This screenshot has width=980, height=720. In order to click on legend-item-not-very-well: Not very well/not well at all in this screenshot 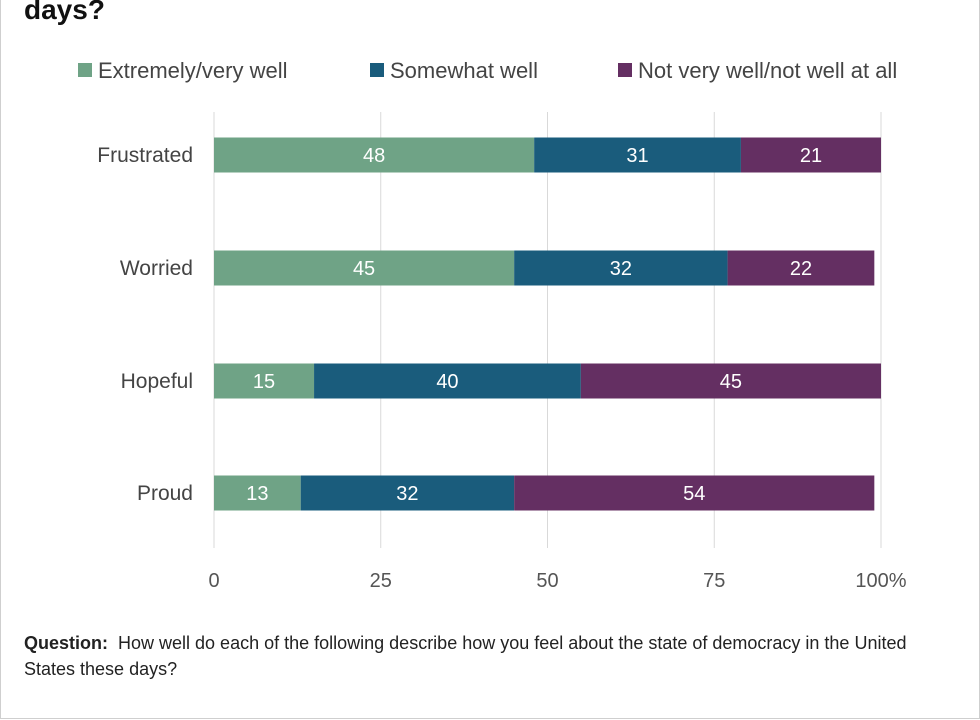, I will do `click(757, 71)`.